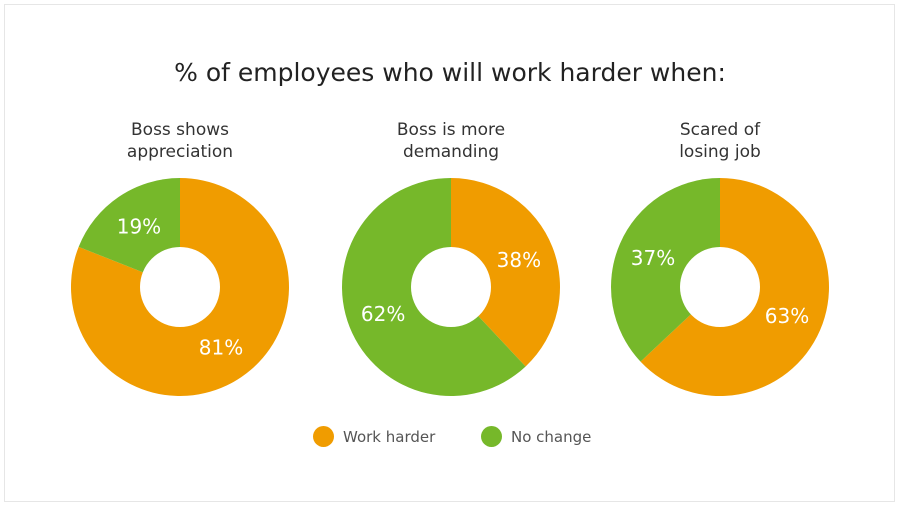 The height and width of the screenshot is (508, 900). What do you see at coordinates (180, 141) in the screenshot?
I see `donut-title-1: Boss shows appreciation` at bounding box center [180, 141].